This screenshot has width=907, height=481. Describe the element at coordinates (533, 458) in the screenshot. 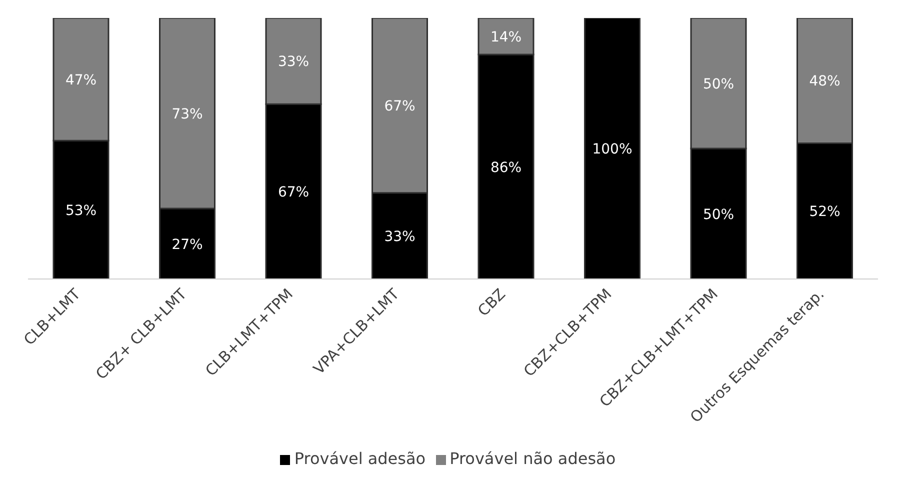

I see `legend-label: Provável não adesão` at that location.